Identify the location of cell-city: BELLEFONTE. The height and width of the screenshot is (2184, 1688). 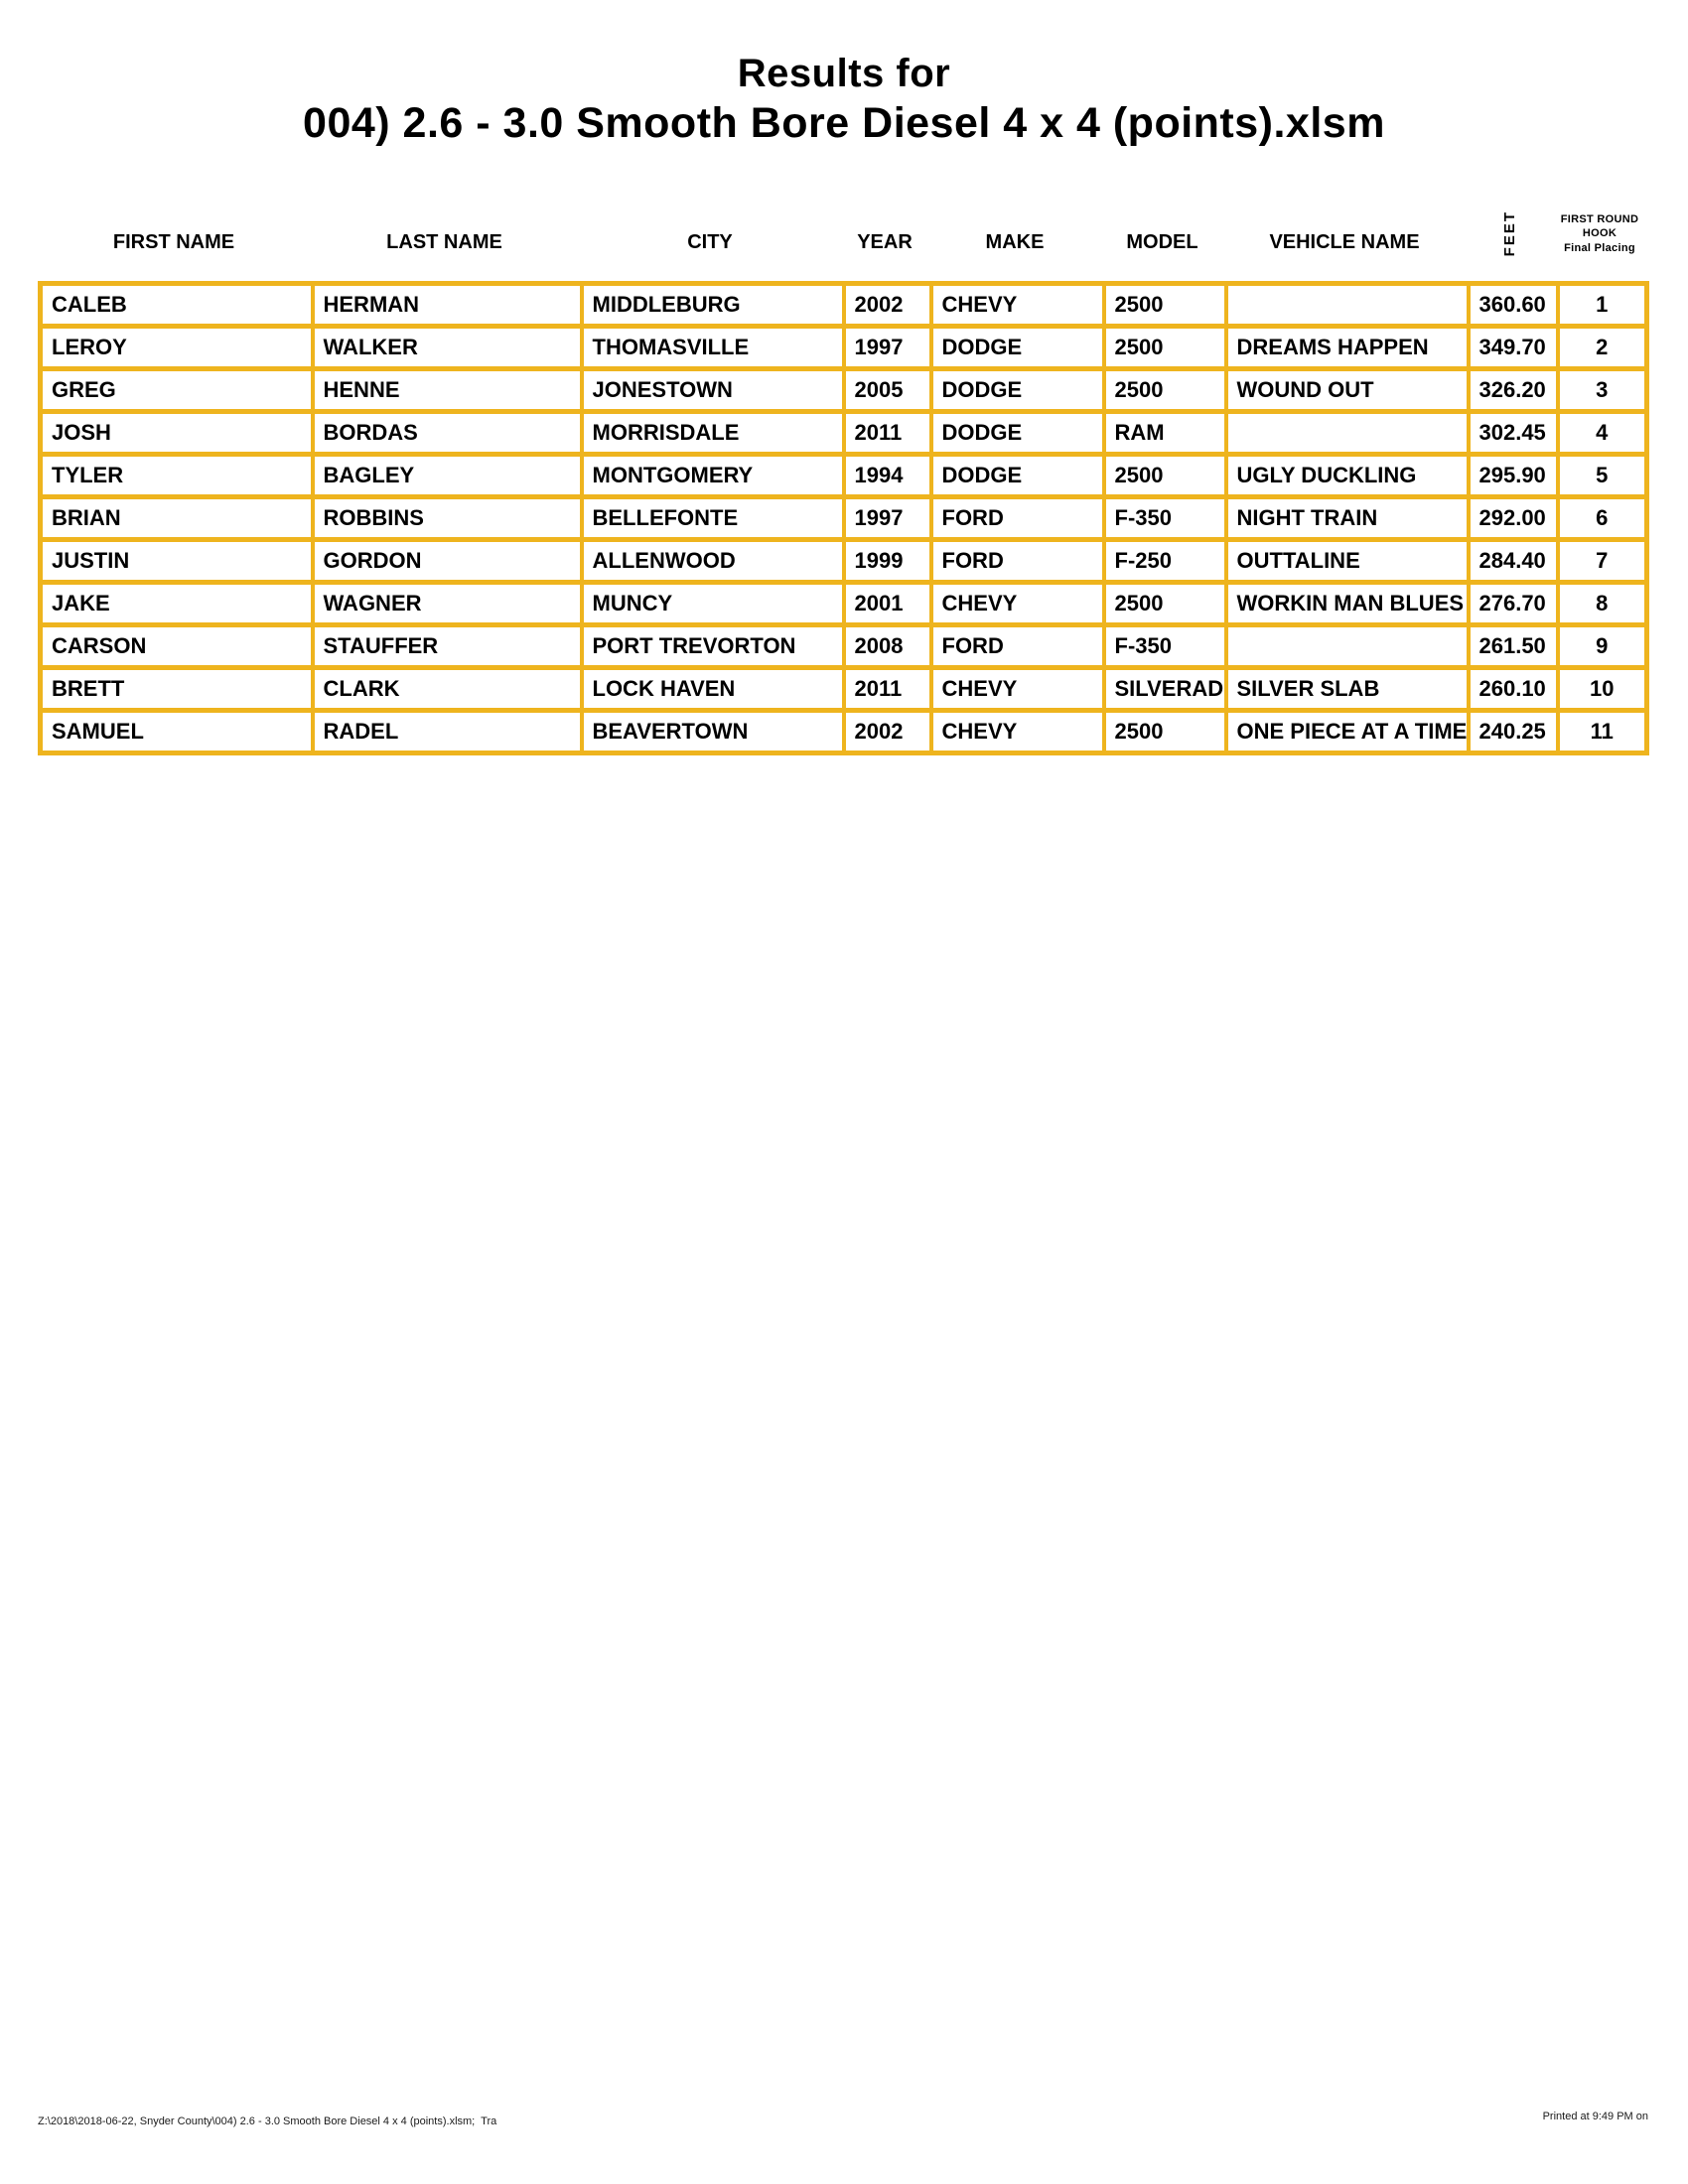
(712, 518).